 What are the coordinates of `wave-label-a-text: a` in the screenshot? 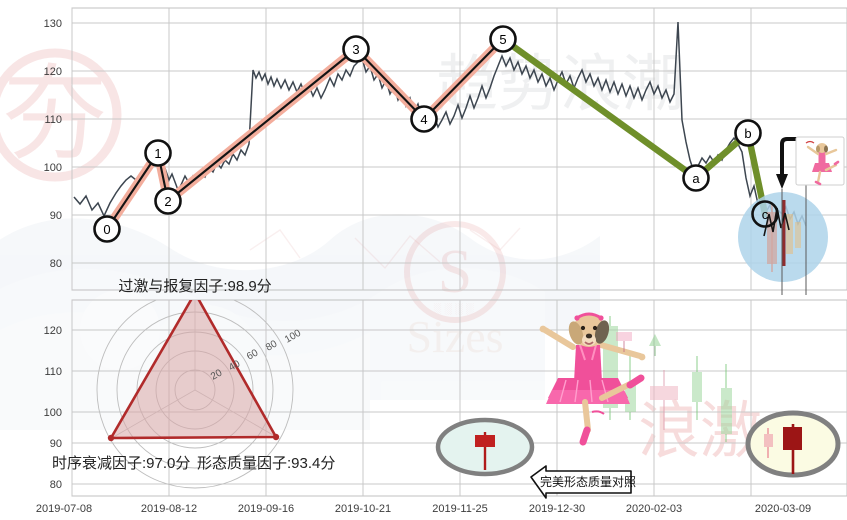 It's located at (696, 178).